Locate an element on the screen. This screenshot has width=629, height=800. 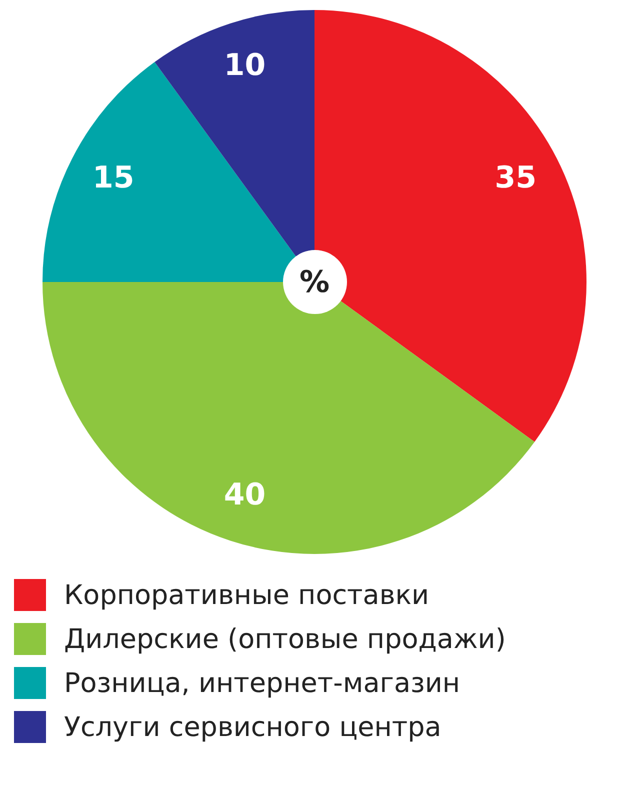
legend-label: Корпоративные поставки is located at coordinates (247, 595).